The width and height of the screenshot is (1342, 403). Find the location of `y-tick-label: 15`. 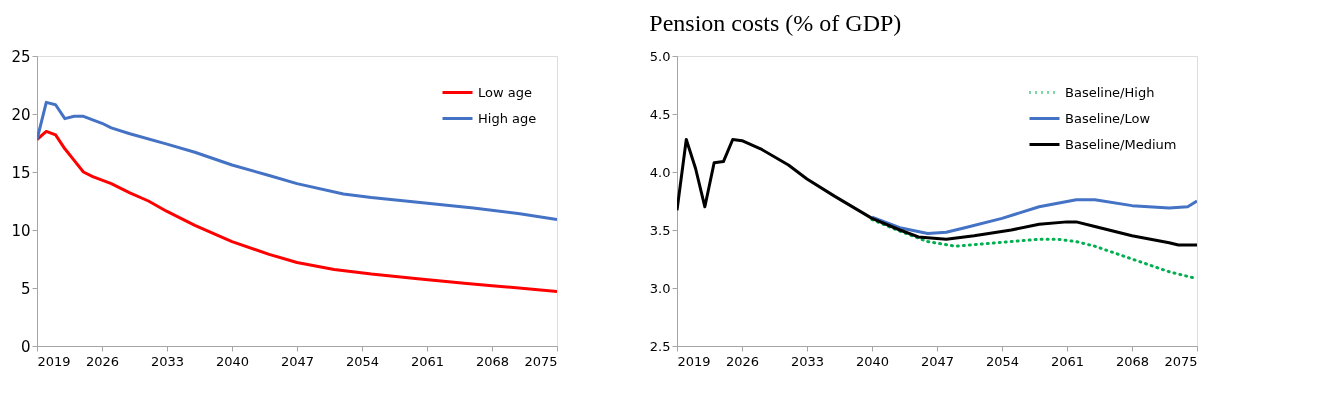

y-tick-label: 15 is located at coordinates (21, 172).